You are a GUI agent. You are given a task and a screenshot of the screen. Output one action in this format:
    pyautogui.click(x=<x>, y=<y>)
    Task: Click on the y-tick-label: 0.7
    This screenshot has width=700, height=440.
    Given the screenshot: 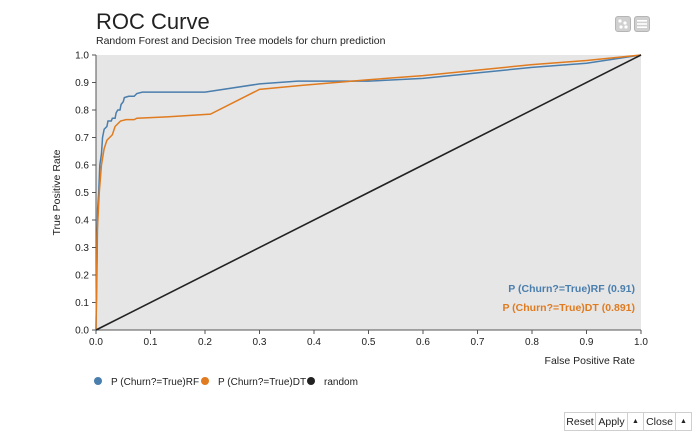 What is the action you would take?
    pyautogui.click(x=82, y=138)
    